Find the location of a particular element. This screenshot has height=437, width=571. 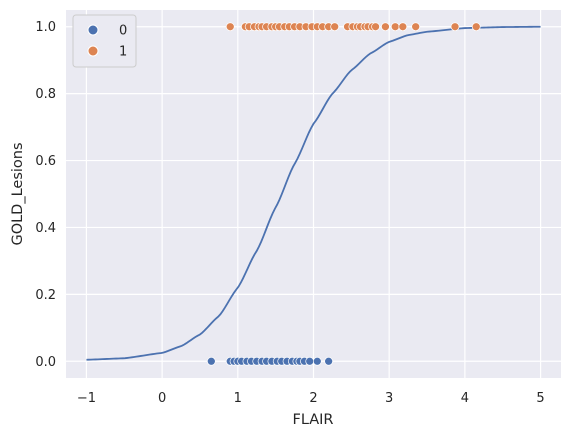

x-tick-label: 4 is located at coordinates (465, 398).